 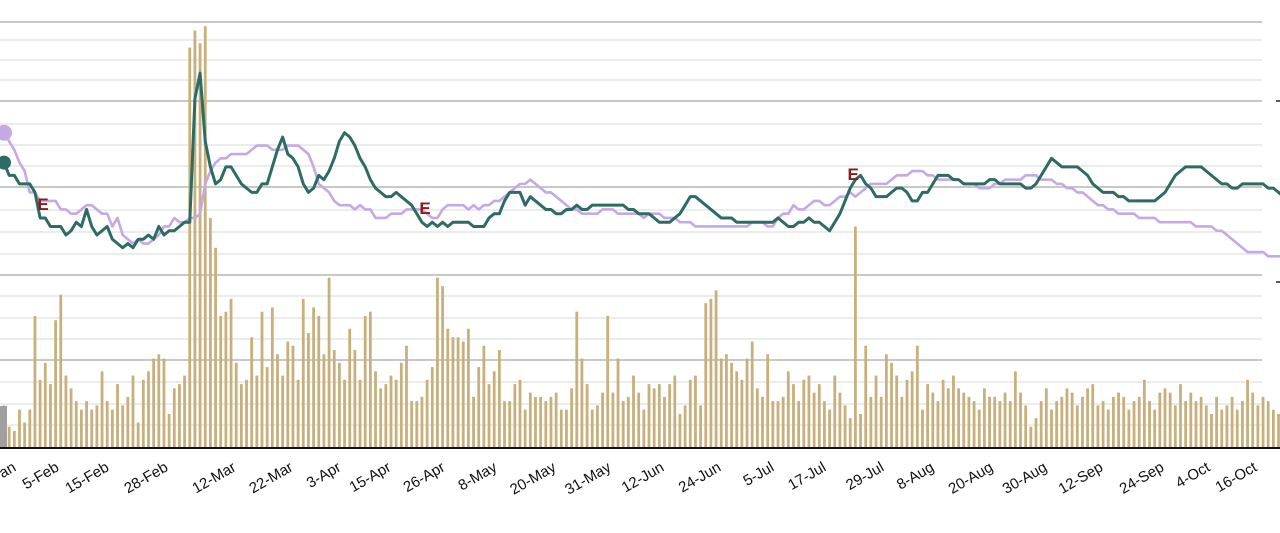 What do you see at coordinates (700, 478) in the screenshot?
I see `x-tick-label: 24-Jun` at bounding box center [700, 478].